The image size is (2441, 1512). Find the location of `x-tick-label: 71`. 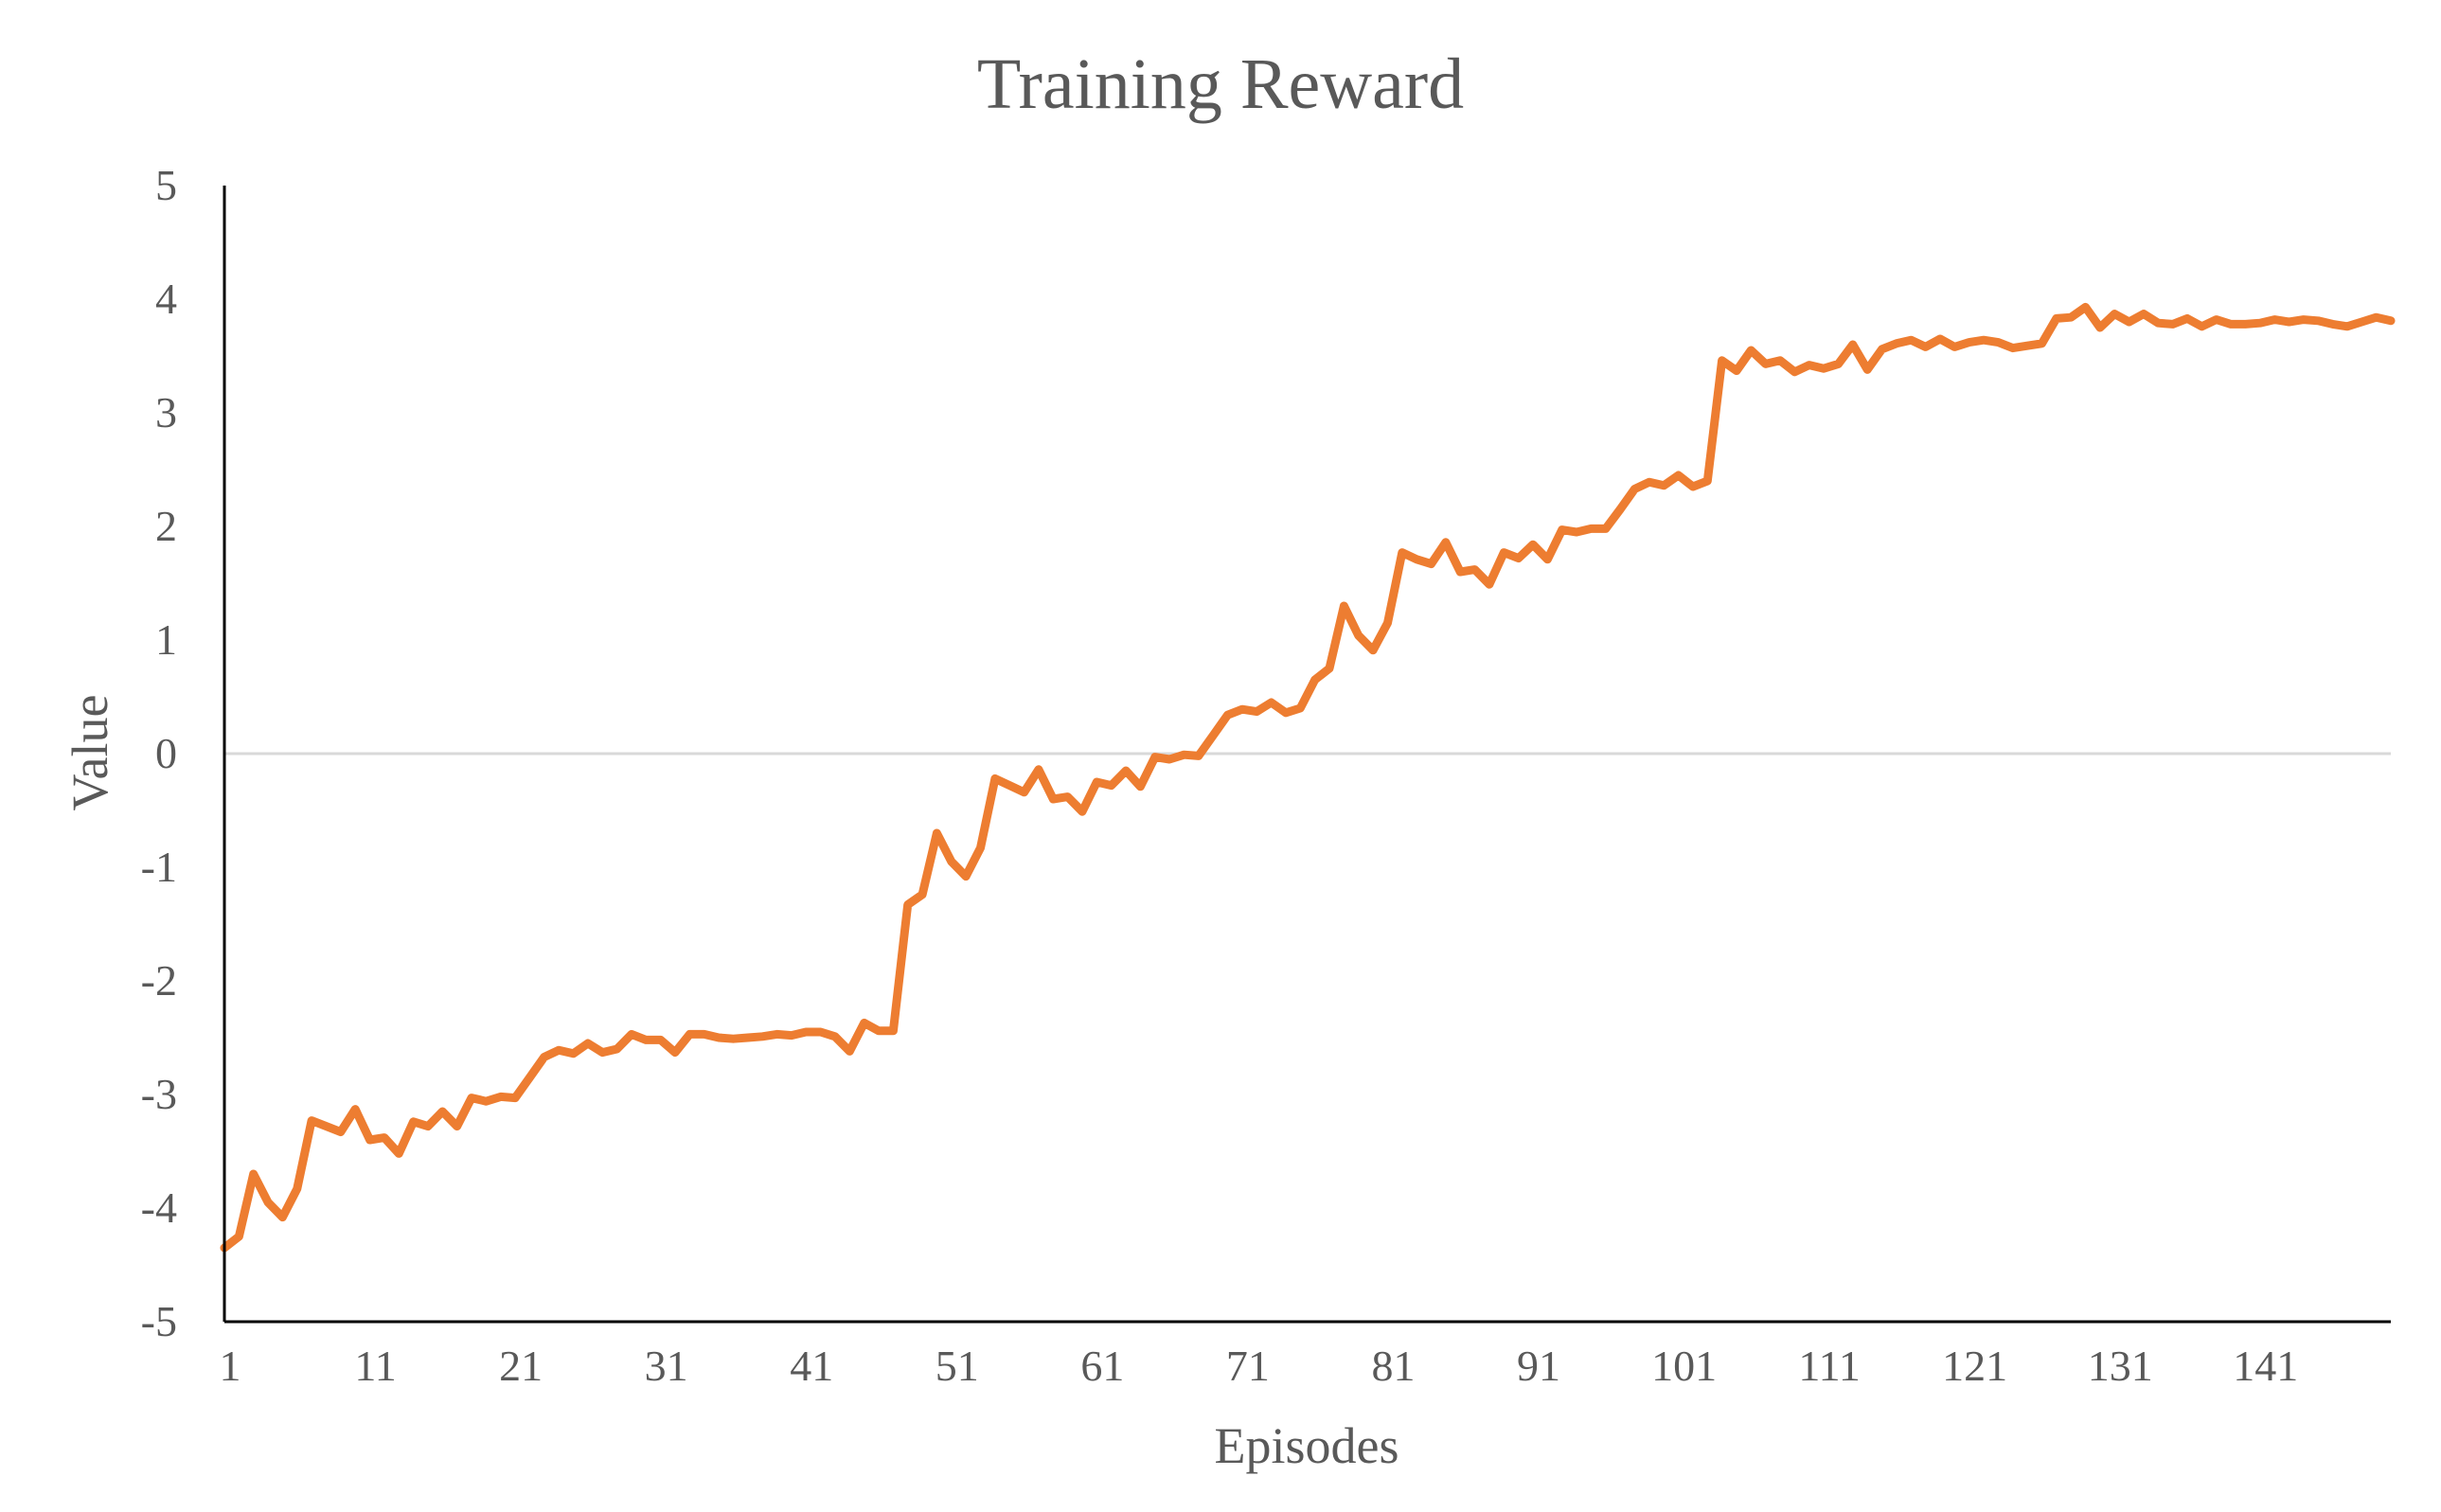

x-tick-label: 71 is located at coordinates (1248, 1366).